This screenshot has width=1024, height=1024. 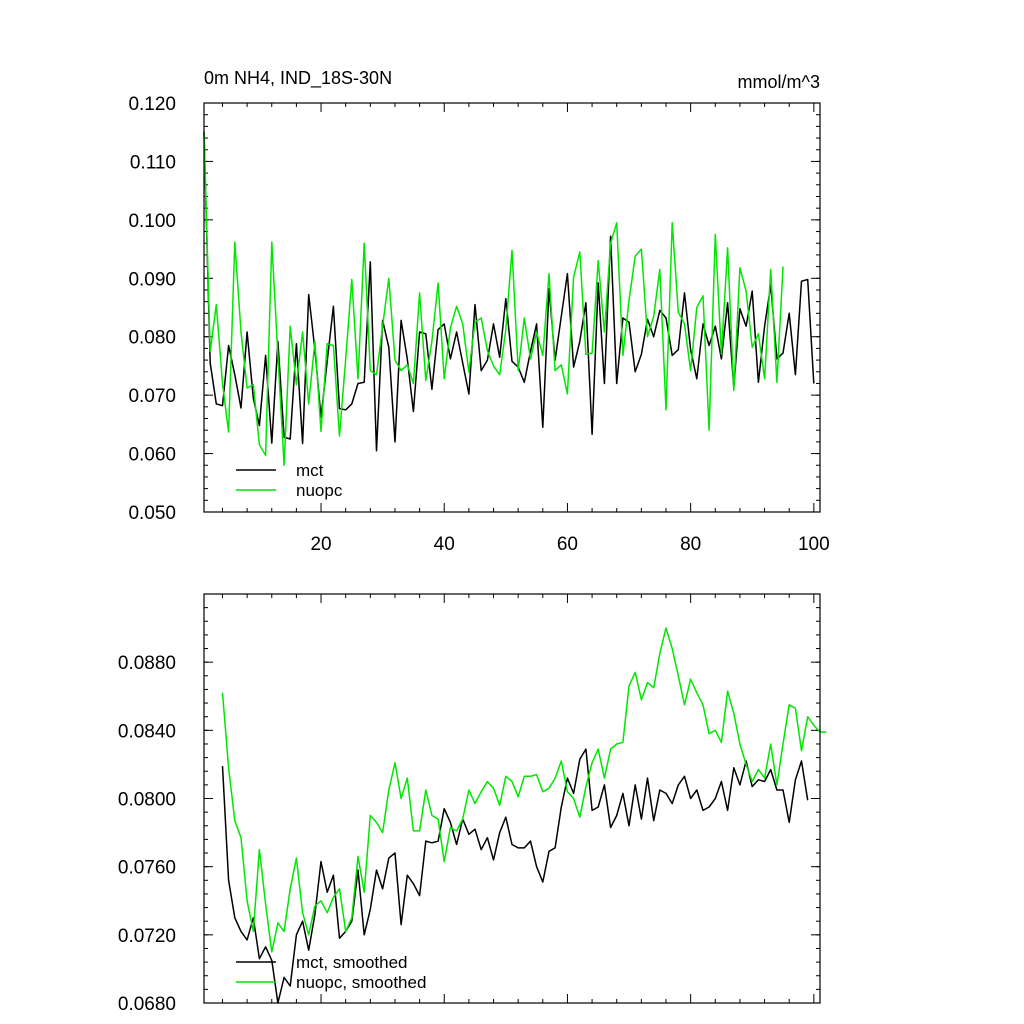 What do you see at coordinates (567, 544) in the screenshot?
I see `top-x-tick-label: 60` at bounding box center [567, 544].